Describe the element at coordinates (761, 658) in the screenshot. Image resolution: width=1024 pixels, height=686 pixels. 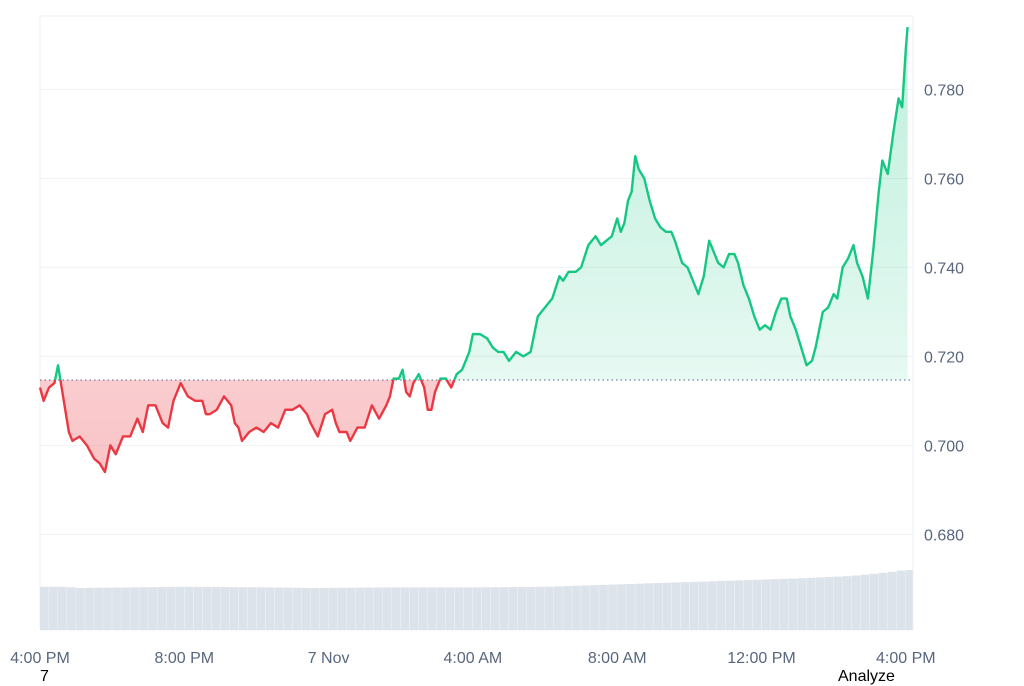
I see `x-tick-label: 12:00 PM` at that location.